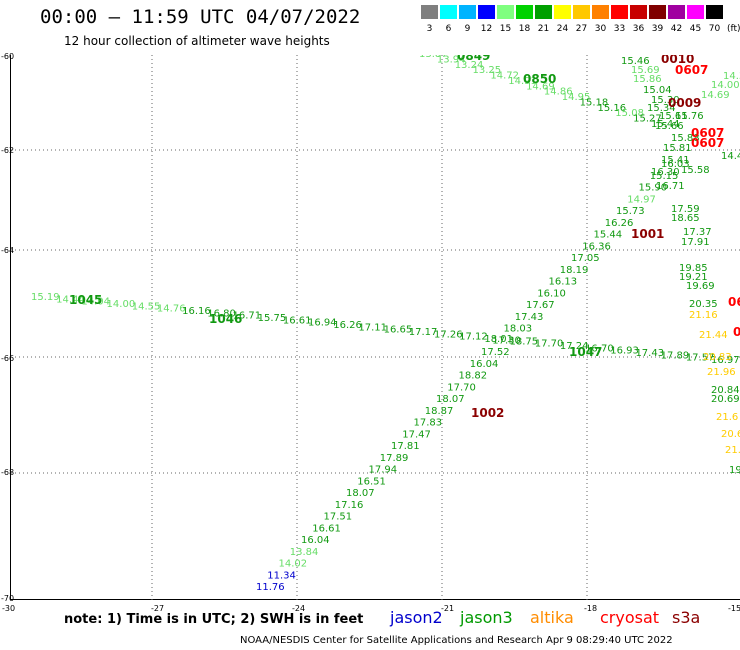 This screenshot has height=650, width=740. Describe the element at coordinates (657, 90) in the screenshot. I see `wave-height-east-cluster: 15.04` at that location.